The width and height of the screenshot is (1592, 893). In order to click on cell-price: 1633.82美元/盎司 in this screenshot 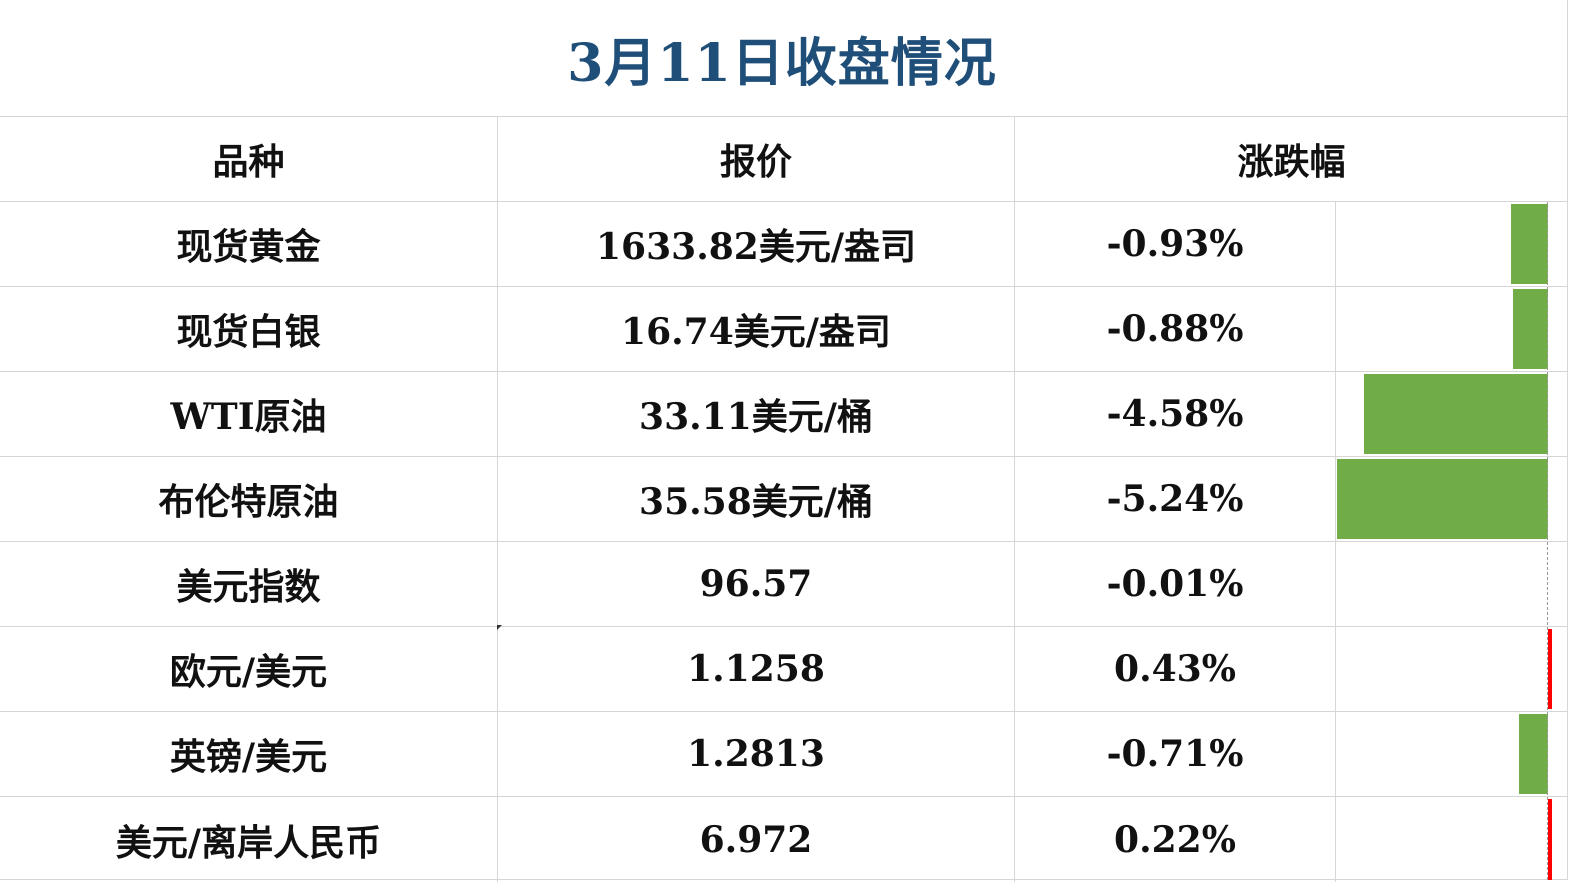, I will do `click(756, 244)`.